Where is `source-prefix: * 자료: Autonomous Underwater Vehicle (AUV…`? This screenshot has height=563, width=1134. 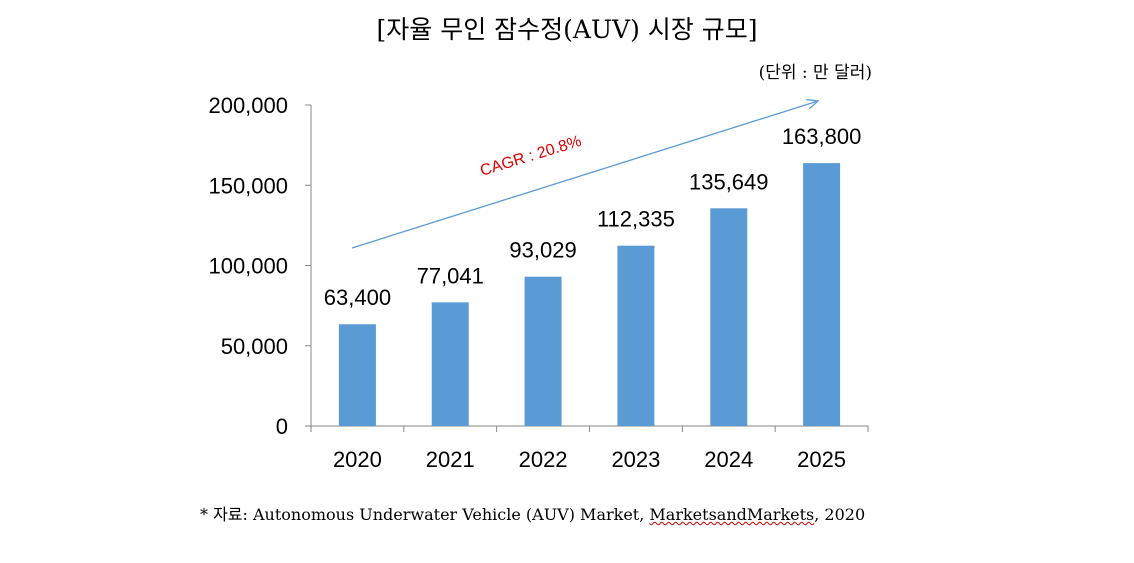
source-prefix: * 자료: Autonomous Underwater Vehicle (AUV… is located at coordinates (425, 514).